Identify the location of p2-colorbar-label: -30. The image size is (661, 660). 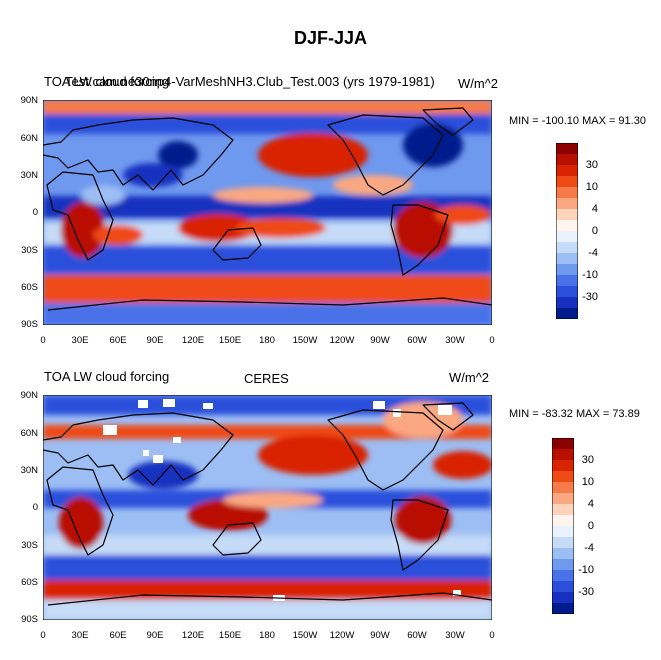
(586, 592).